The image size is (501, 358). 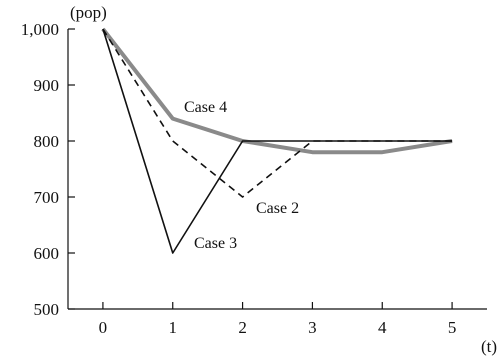 What do you see at coordinates (215, 243) in the screenshot?
I see `case-label-case-3: Case 3` at bounding box center [215, 243].